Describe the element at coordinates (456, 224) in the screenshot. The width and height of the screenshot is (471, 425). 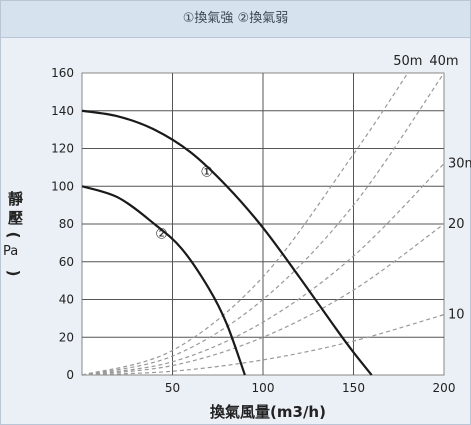
I see `duct-label-20: 20` at that location.